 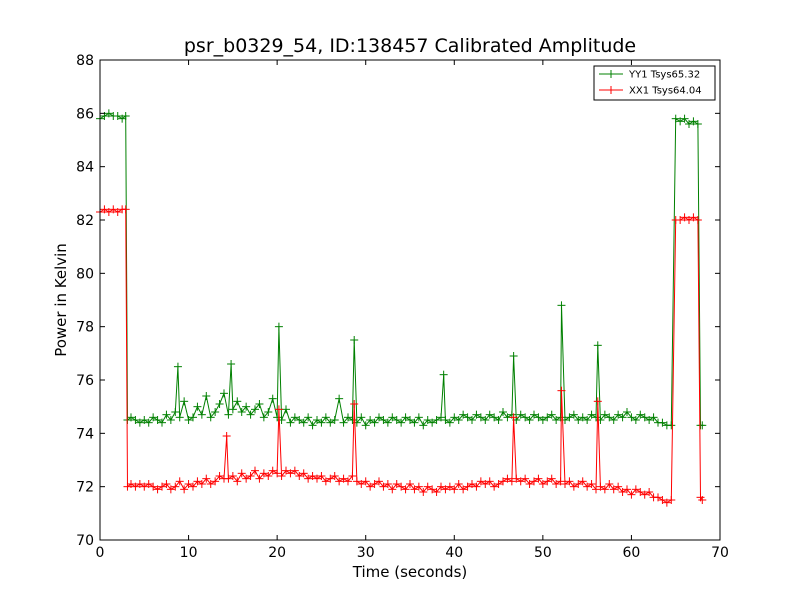 What do you see at coordinates (277, 553) in the screenshot?
I see `x-tick-label: 20` at bounding box center [277, 553].